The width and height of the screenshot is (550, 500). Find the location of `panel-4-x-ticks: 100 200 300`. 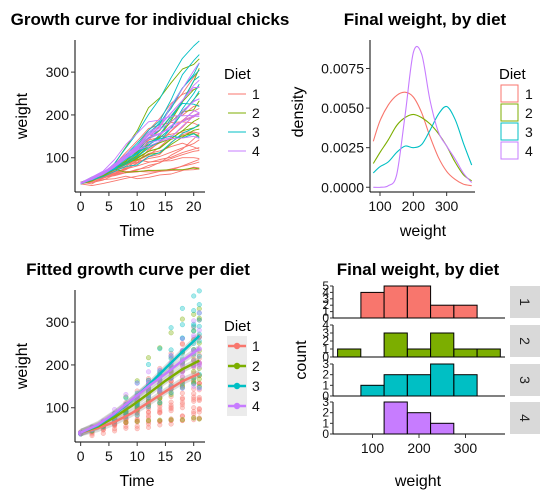

panel-4-x-ticks: 100 200 300 is located at coordinates (419, 445).